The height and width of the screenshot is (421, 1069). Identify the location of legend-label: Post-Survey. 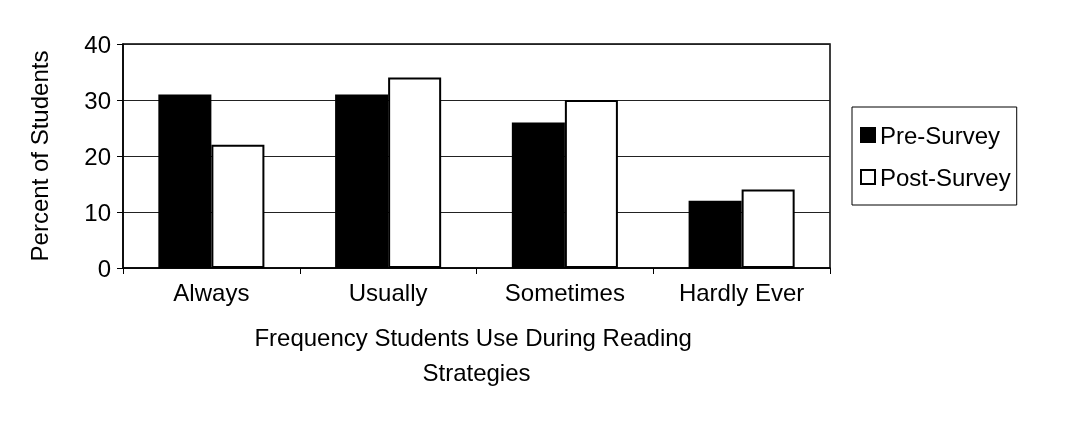
(945, 177).